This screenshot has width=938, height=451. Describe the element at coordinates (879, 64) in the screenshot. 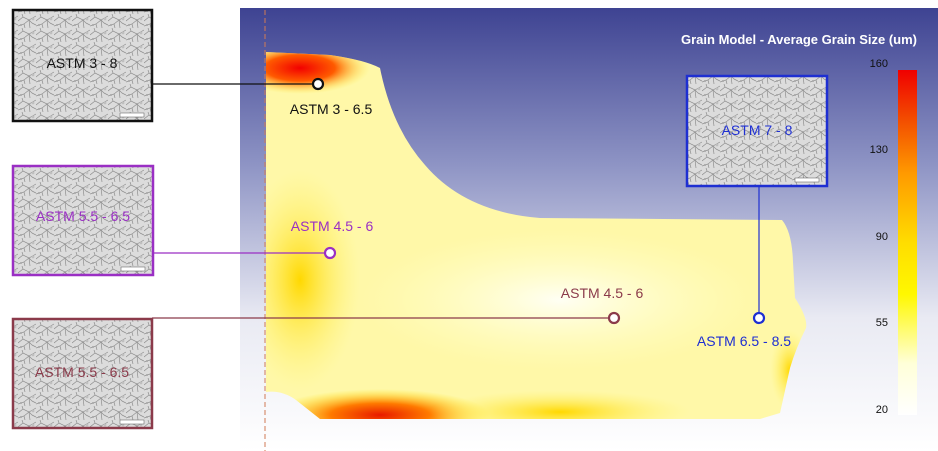

I see `colorbar-tick-160: 160` at that location.